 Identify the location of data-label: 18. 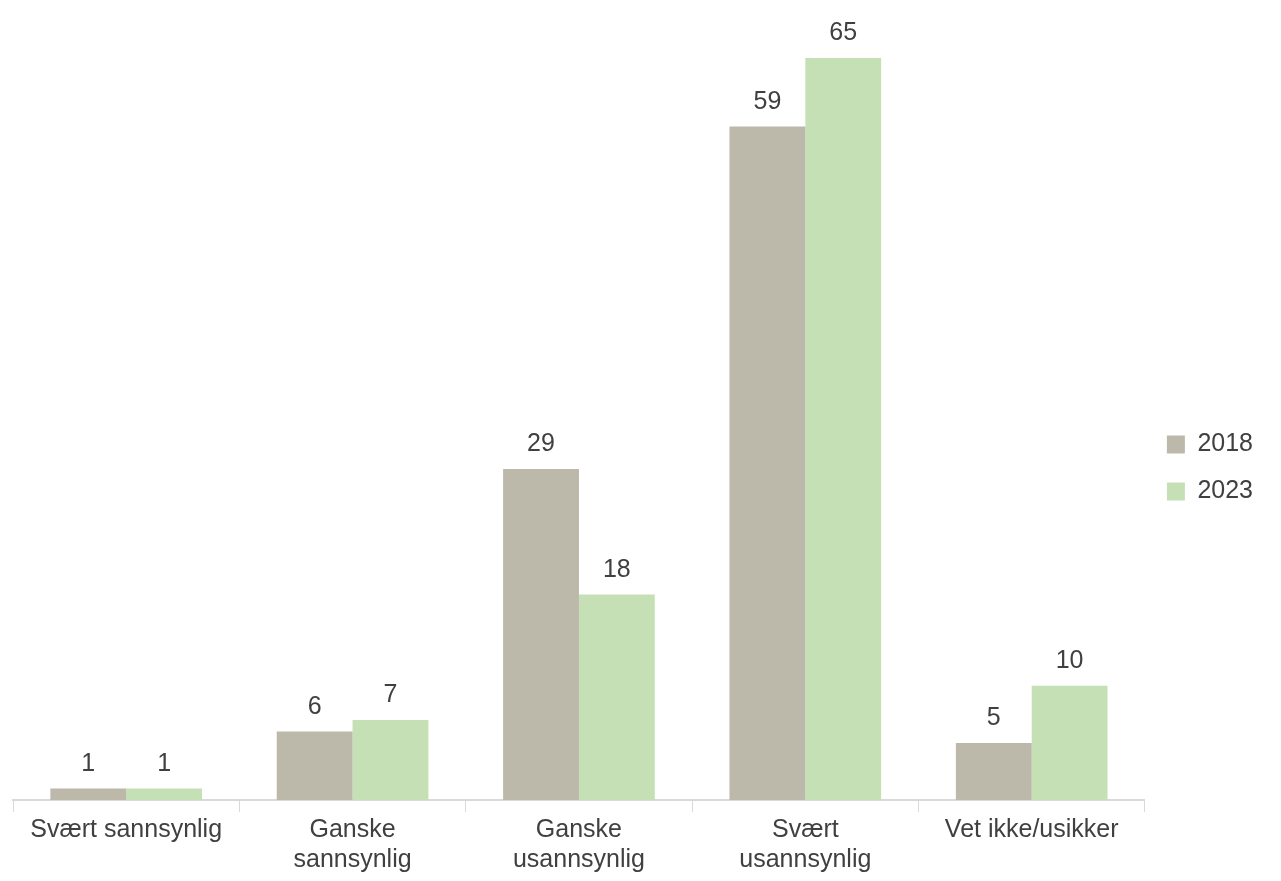
(616, 567).